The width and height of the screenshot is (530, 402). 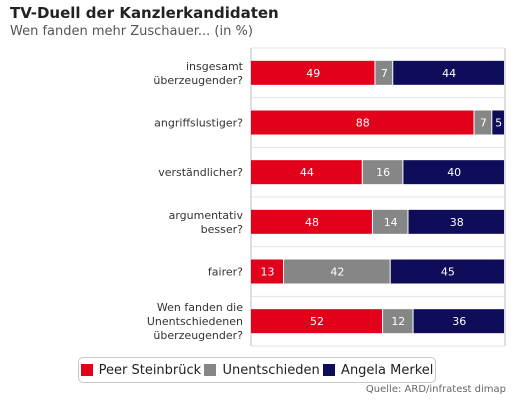 I want to click on bar-value-label: 38, so click(x=457, y=222).